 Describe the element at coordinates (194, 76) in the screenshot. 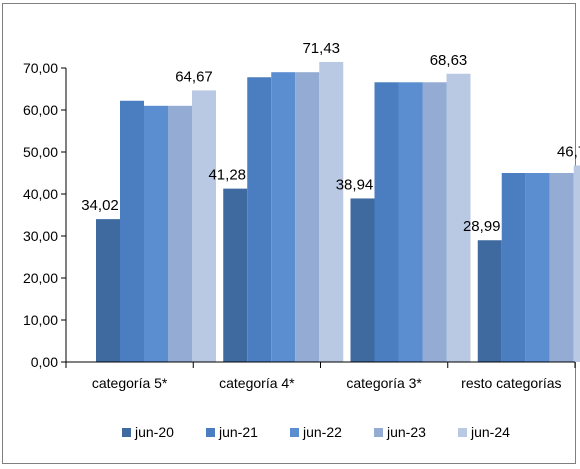

I see `data-label: 64,67` at that location.